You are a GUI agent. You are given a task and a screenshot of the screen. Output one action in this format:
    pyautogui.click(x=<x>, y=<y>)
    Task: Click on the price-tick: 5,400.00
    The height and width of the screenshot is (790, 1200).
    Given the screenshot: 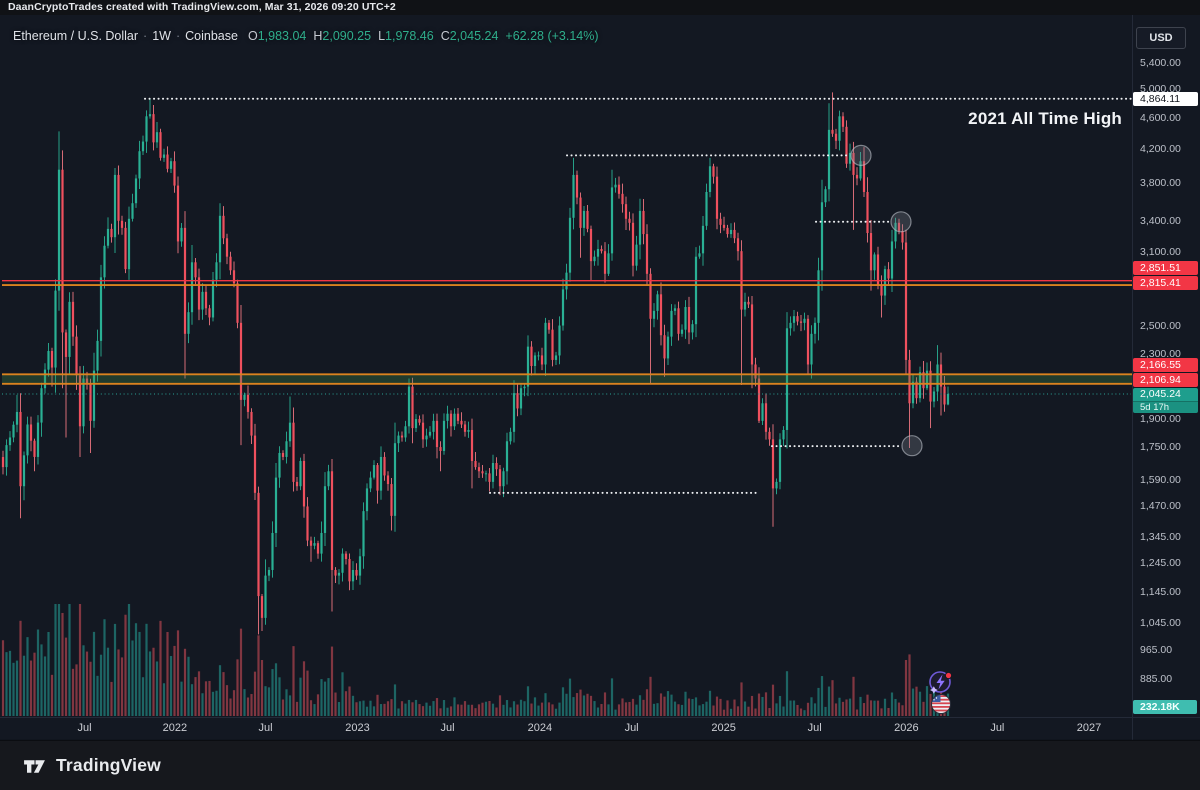 What is the action you would take?
    pyautogui.click(x=1160, y=63)
    